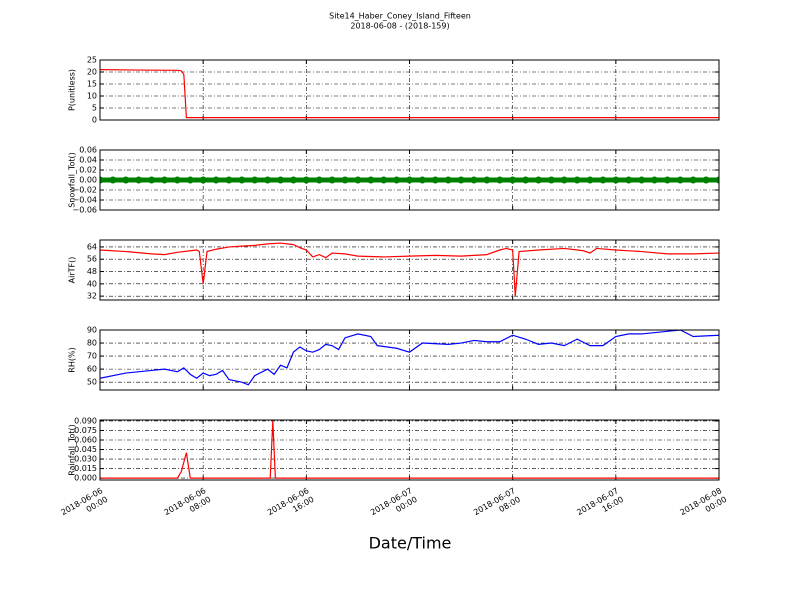 This screenshot has width=800, height=600. What do you see at coordinates (85, 420) in the screenshot?
I see `y-tick-label: 0.090` at bounding box center [85, 420].